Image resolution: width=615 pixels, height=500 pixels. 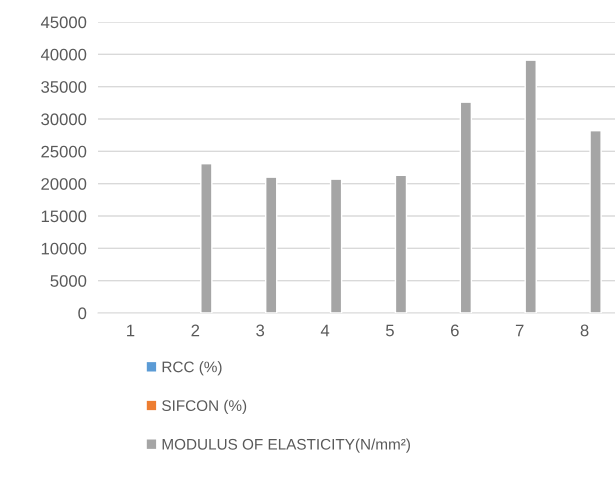 I want to click on x-tick-label: 7, so click(x=520, y=330).